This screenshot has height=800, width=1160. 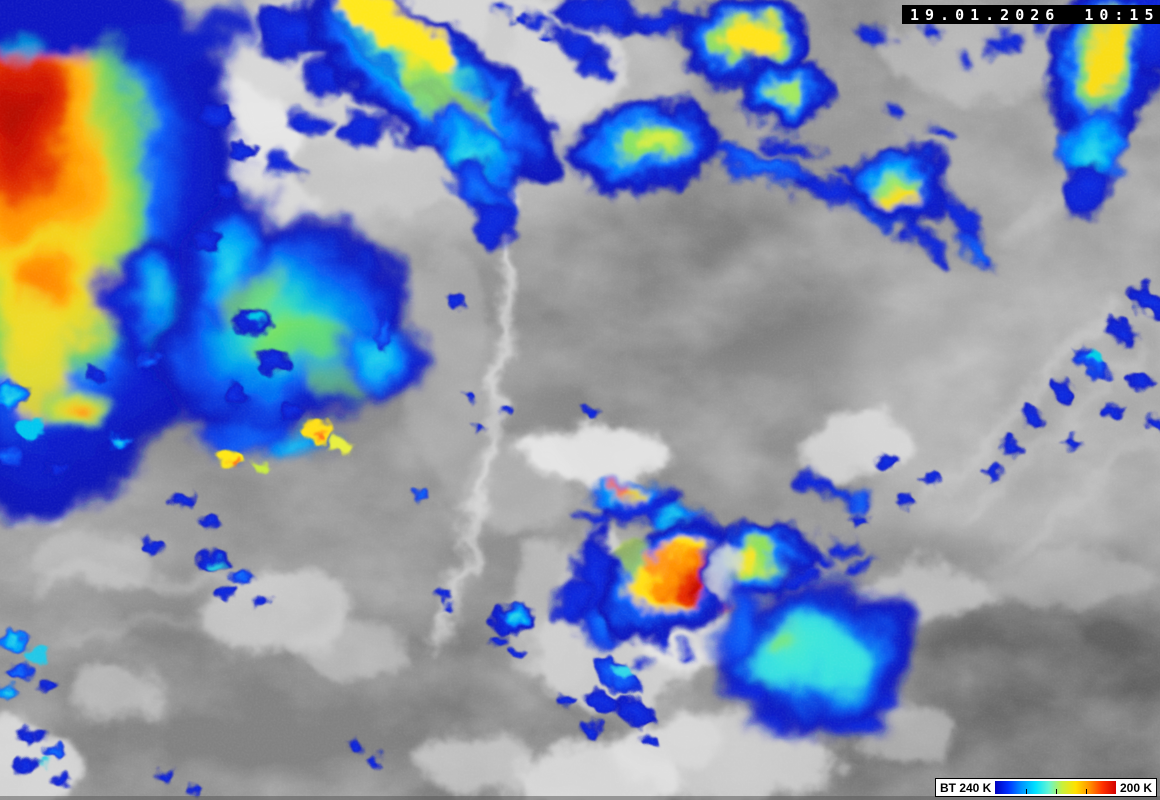 What do you see at coordinates (1035, 14) in the screenshot?
I see `timestamp-text: 19.01.2026 10:15` at bounding box center [1035, 14].